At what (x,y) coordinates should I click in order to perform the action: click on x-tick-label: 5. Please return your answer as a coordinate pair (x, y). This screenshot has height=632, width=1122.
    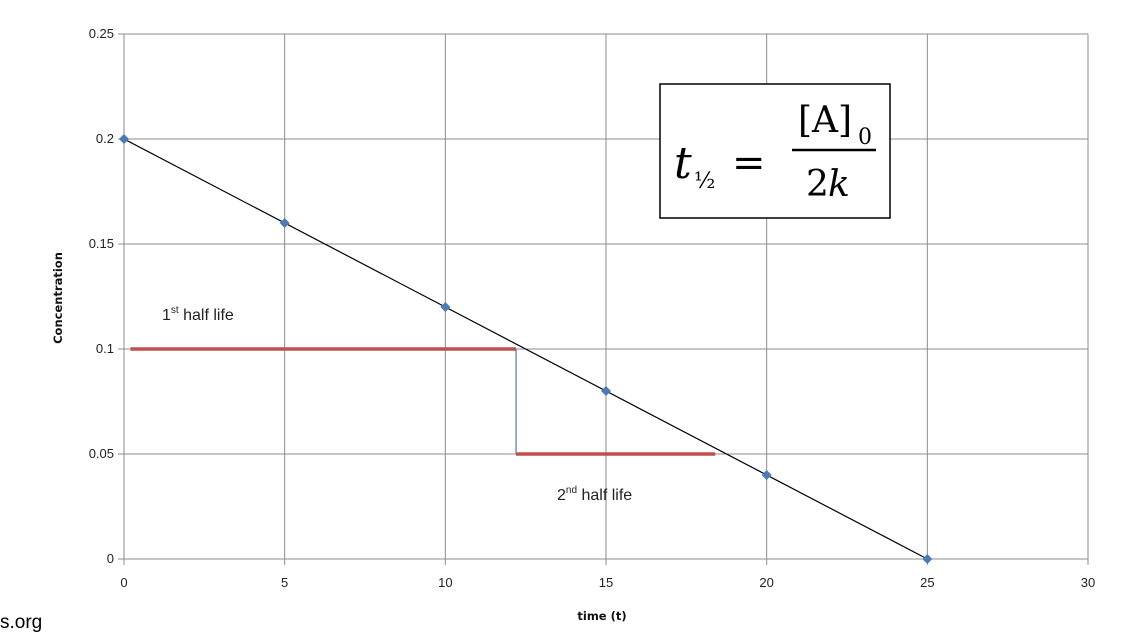
    Looking at the image, I should click on (284, 582).